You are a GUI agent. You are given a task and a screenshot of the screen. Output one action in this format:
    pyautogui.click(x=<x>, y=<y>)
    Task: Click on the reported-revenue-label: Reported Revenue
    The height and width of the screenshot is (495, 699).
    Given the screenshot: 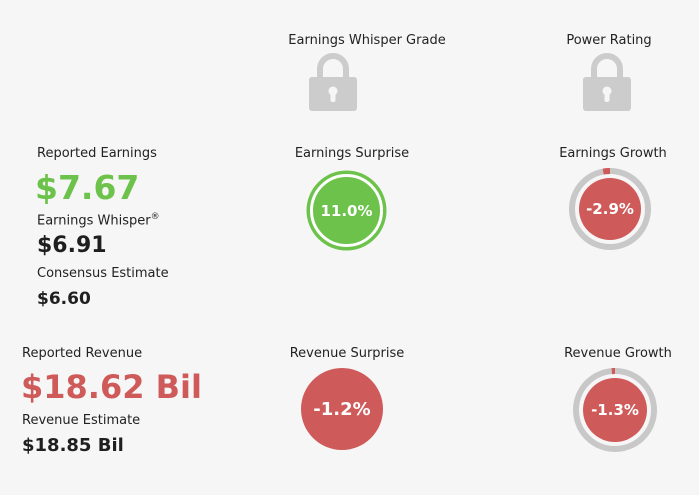 What is the action you would take?
    pyautogui.click(x=82, y=353)
    